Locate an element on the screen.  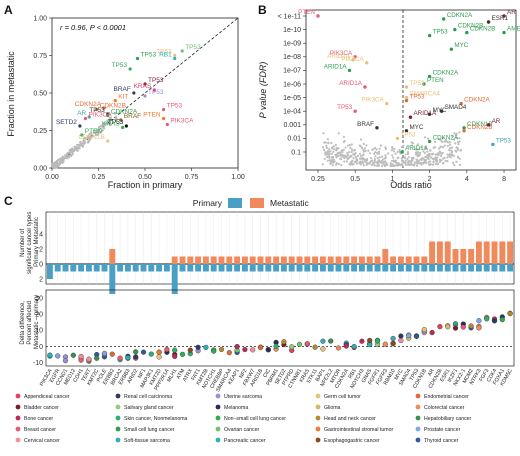
x-tick-label: 1 is located at coordinates (392, 179).